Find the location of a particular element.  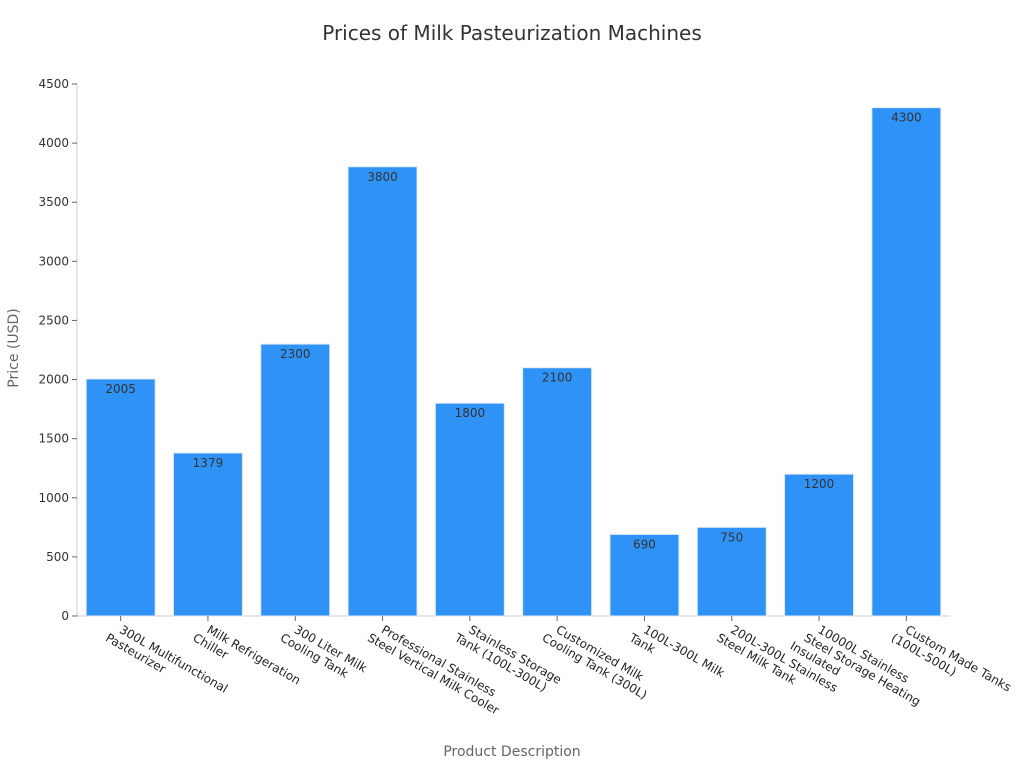

bar-value-label: 2100 is located at coordinates (557, 378).